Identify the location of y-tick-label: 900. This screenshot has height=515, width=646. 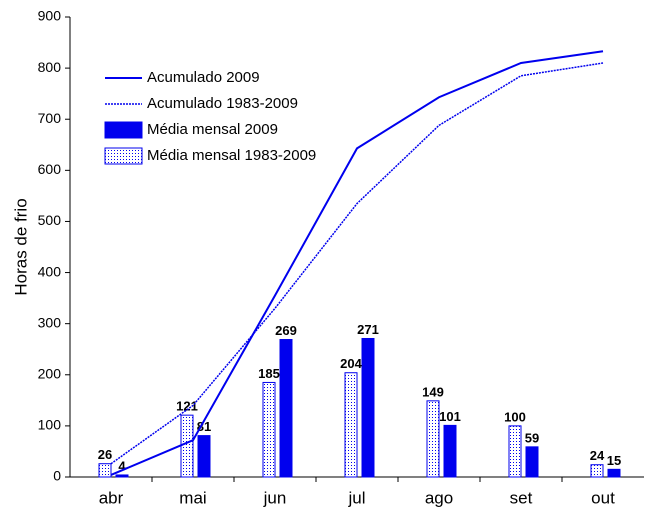
(50, 16).